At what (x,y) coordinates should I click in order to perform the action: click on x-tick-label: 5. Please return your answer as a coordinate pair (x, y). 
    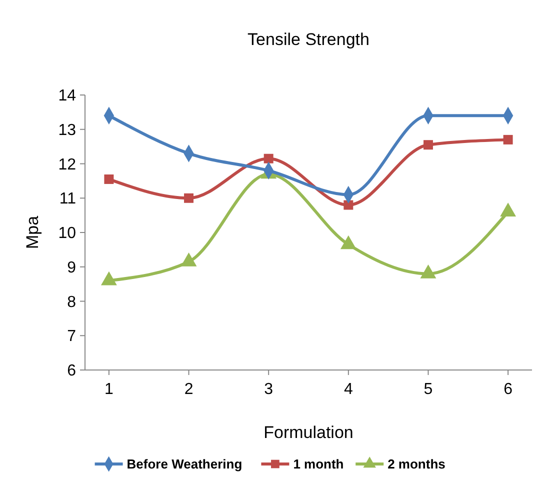
    Looking at the image, I should click on (428, 389).